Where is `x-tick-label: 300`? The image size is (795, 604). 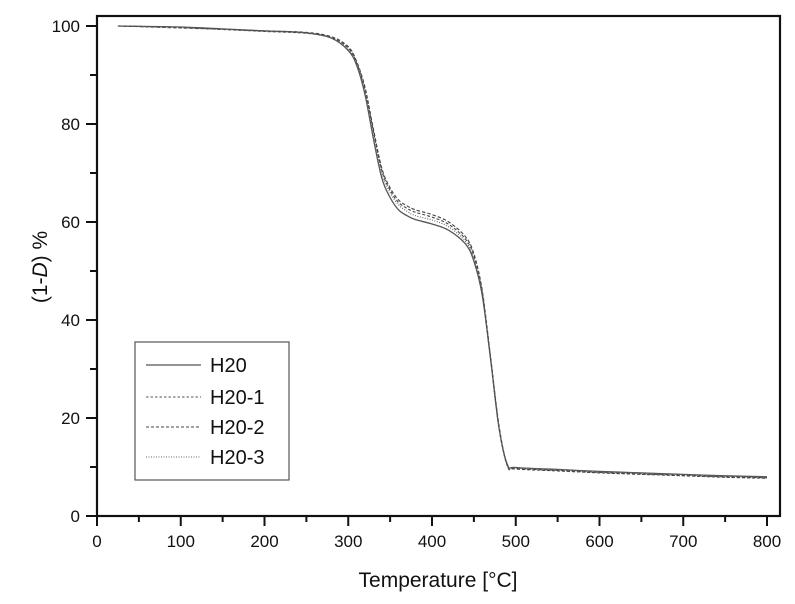 x-tick-label: 300 is located at coordinates (348, 541).